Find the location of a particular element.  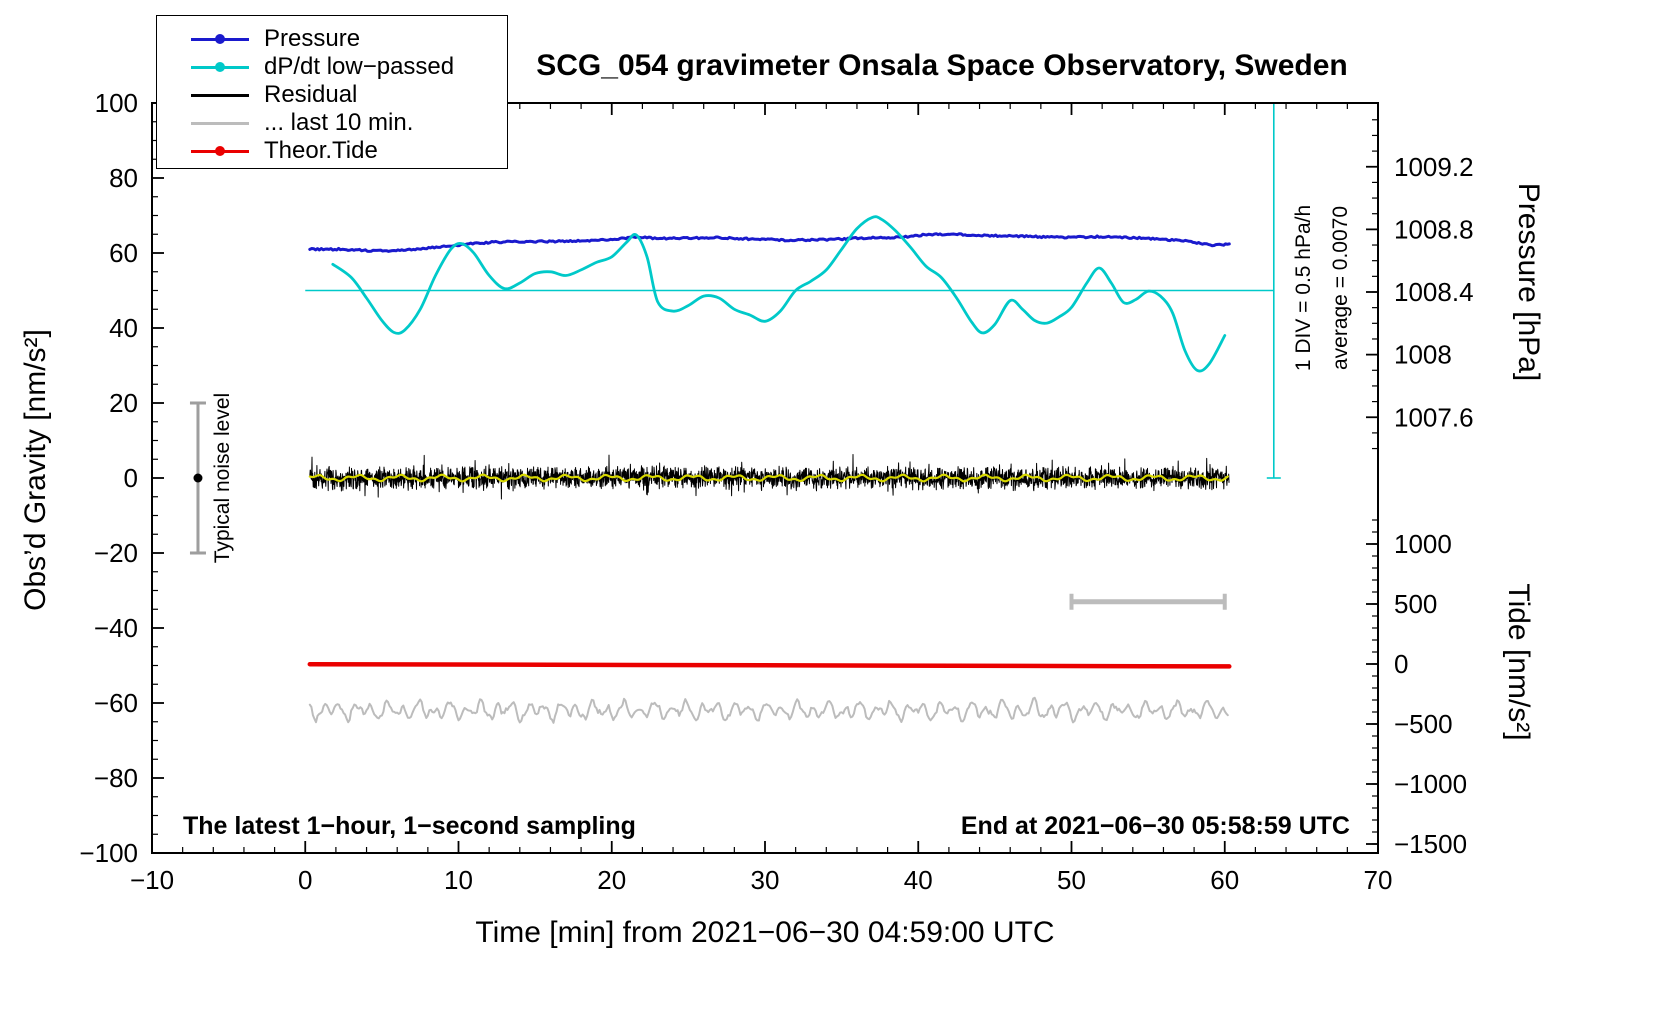

svg-text: −1000 is located at coordinates (1430, 784).